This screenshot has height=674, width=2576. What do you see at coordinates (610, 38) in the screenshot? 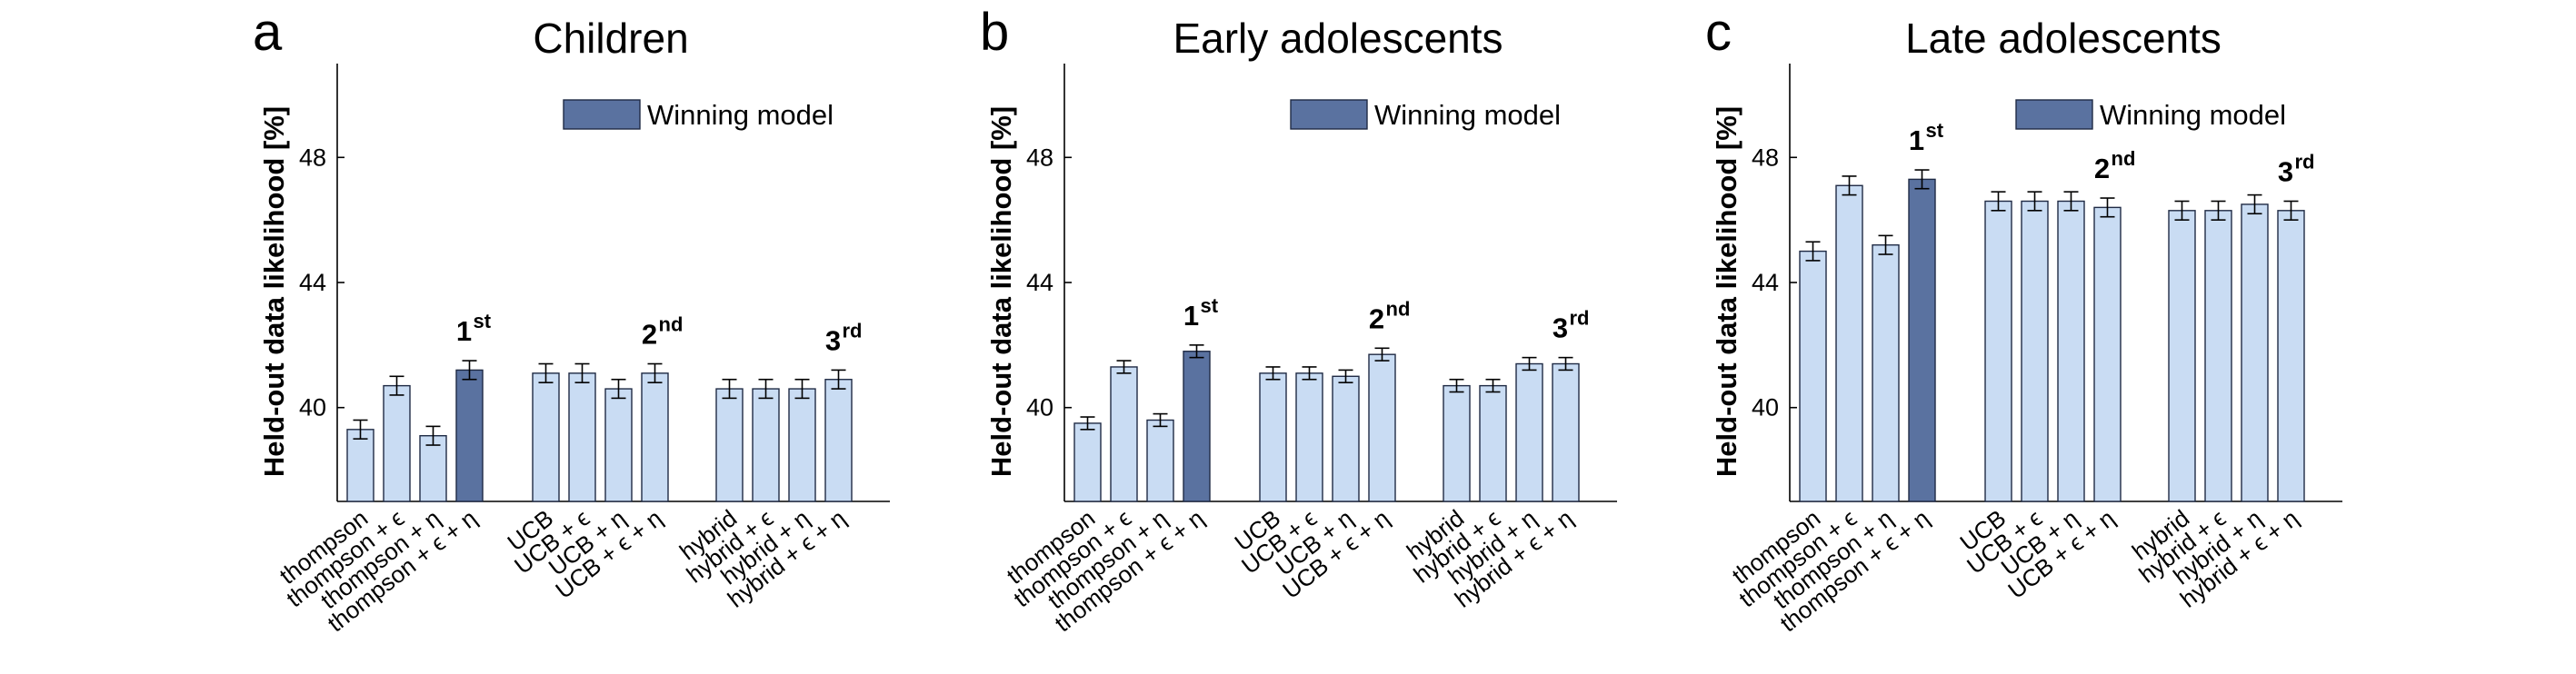
I see `panel-title: Children` at bounding box center [610, 38].